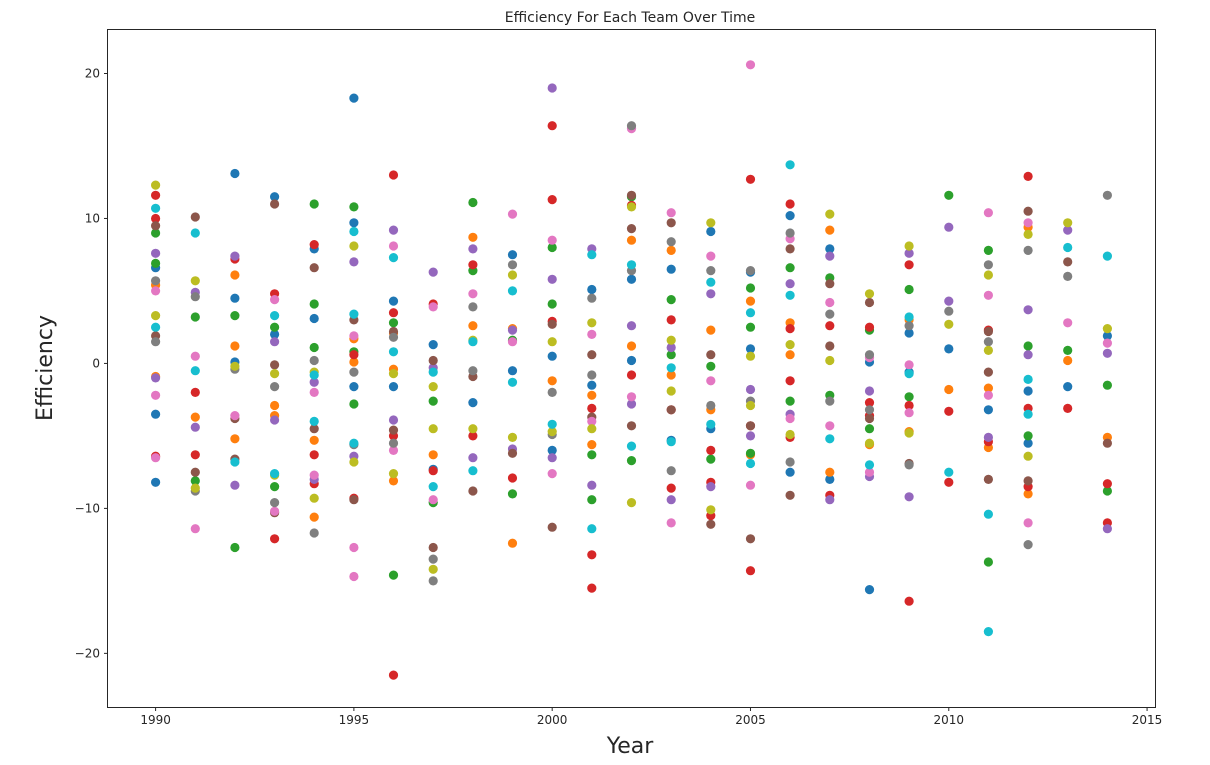  I want to click on y-tick-label-4: 20, so click(92, 73).